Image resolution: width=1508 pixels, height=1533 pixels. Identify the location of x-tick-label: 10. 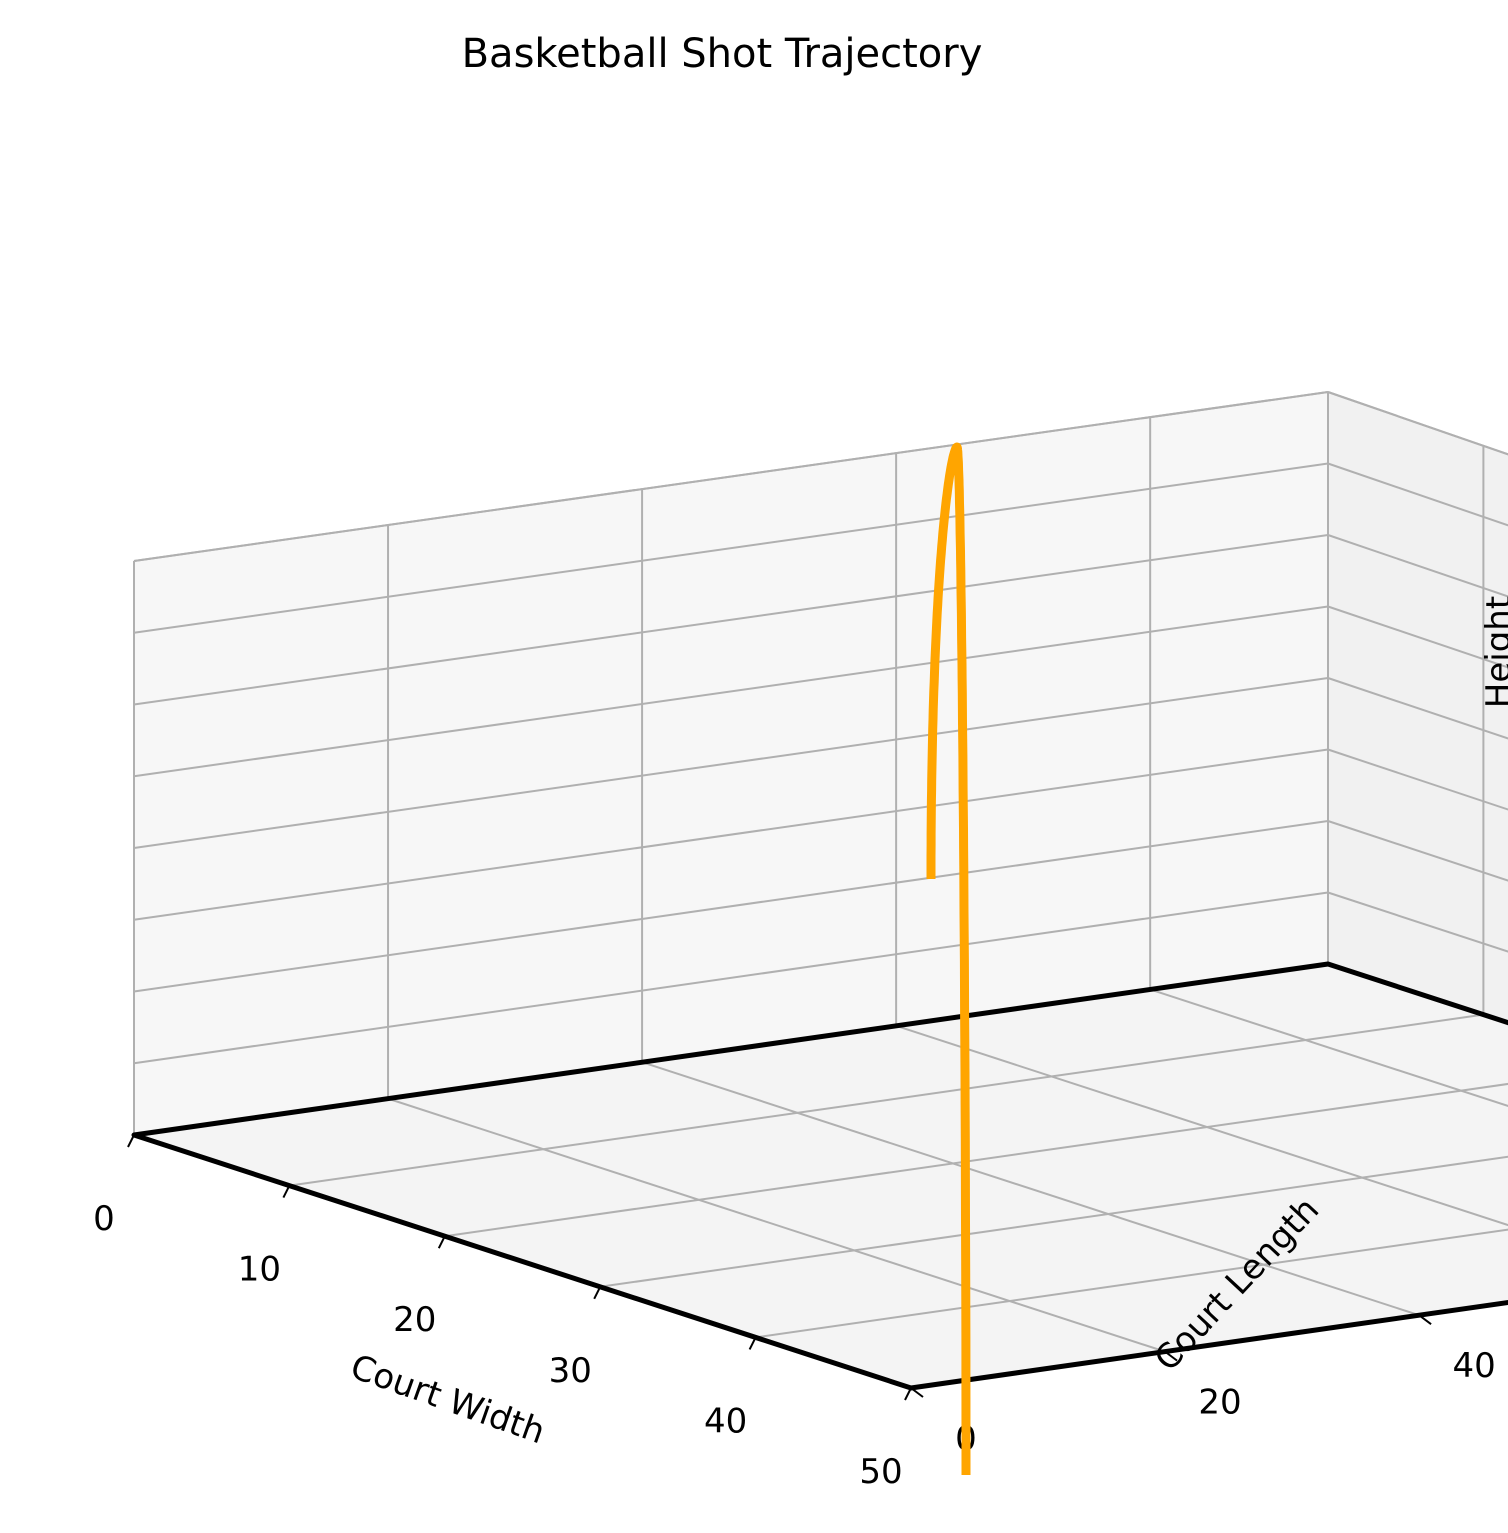
(259, 1270).